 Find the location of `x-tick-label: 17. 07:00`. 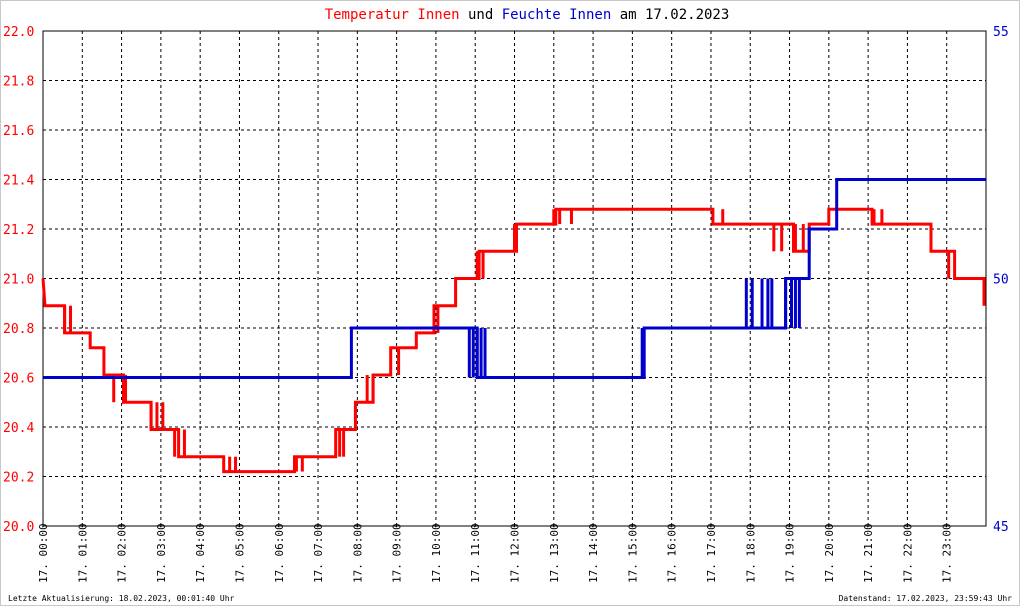

x-tick-label: 17. 07:00 is located at coordinates (318, 553).